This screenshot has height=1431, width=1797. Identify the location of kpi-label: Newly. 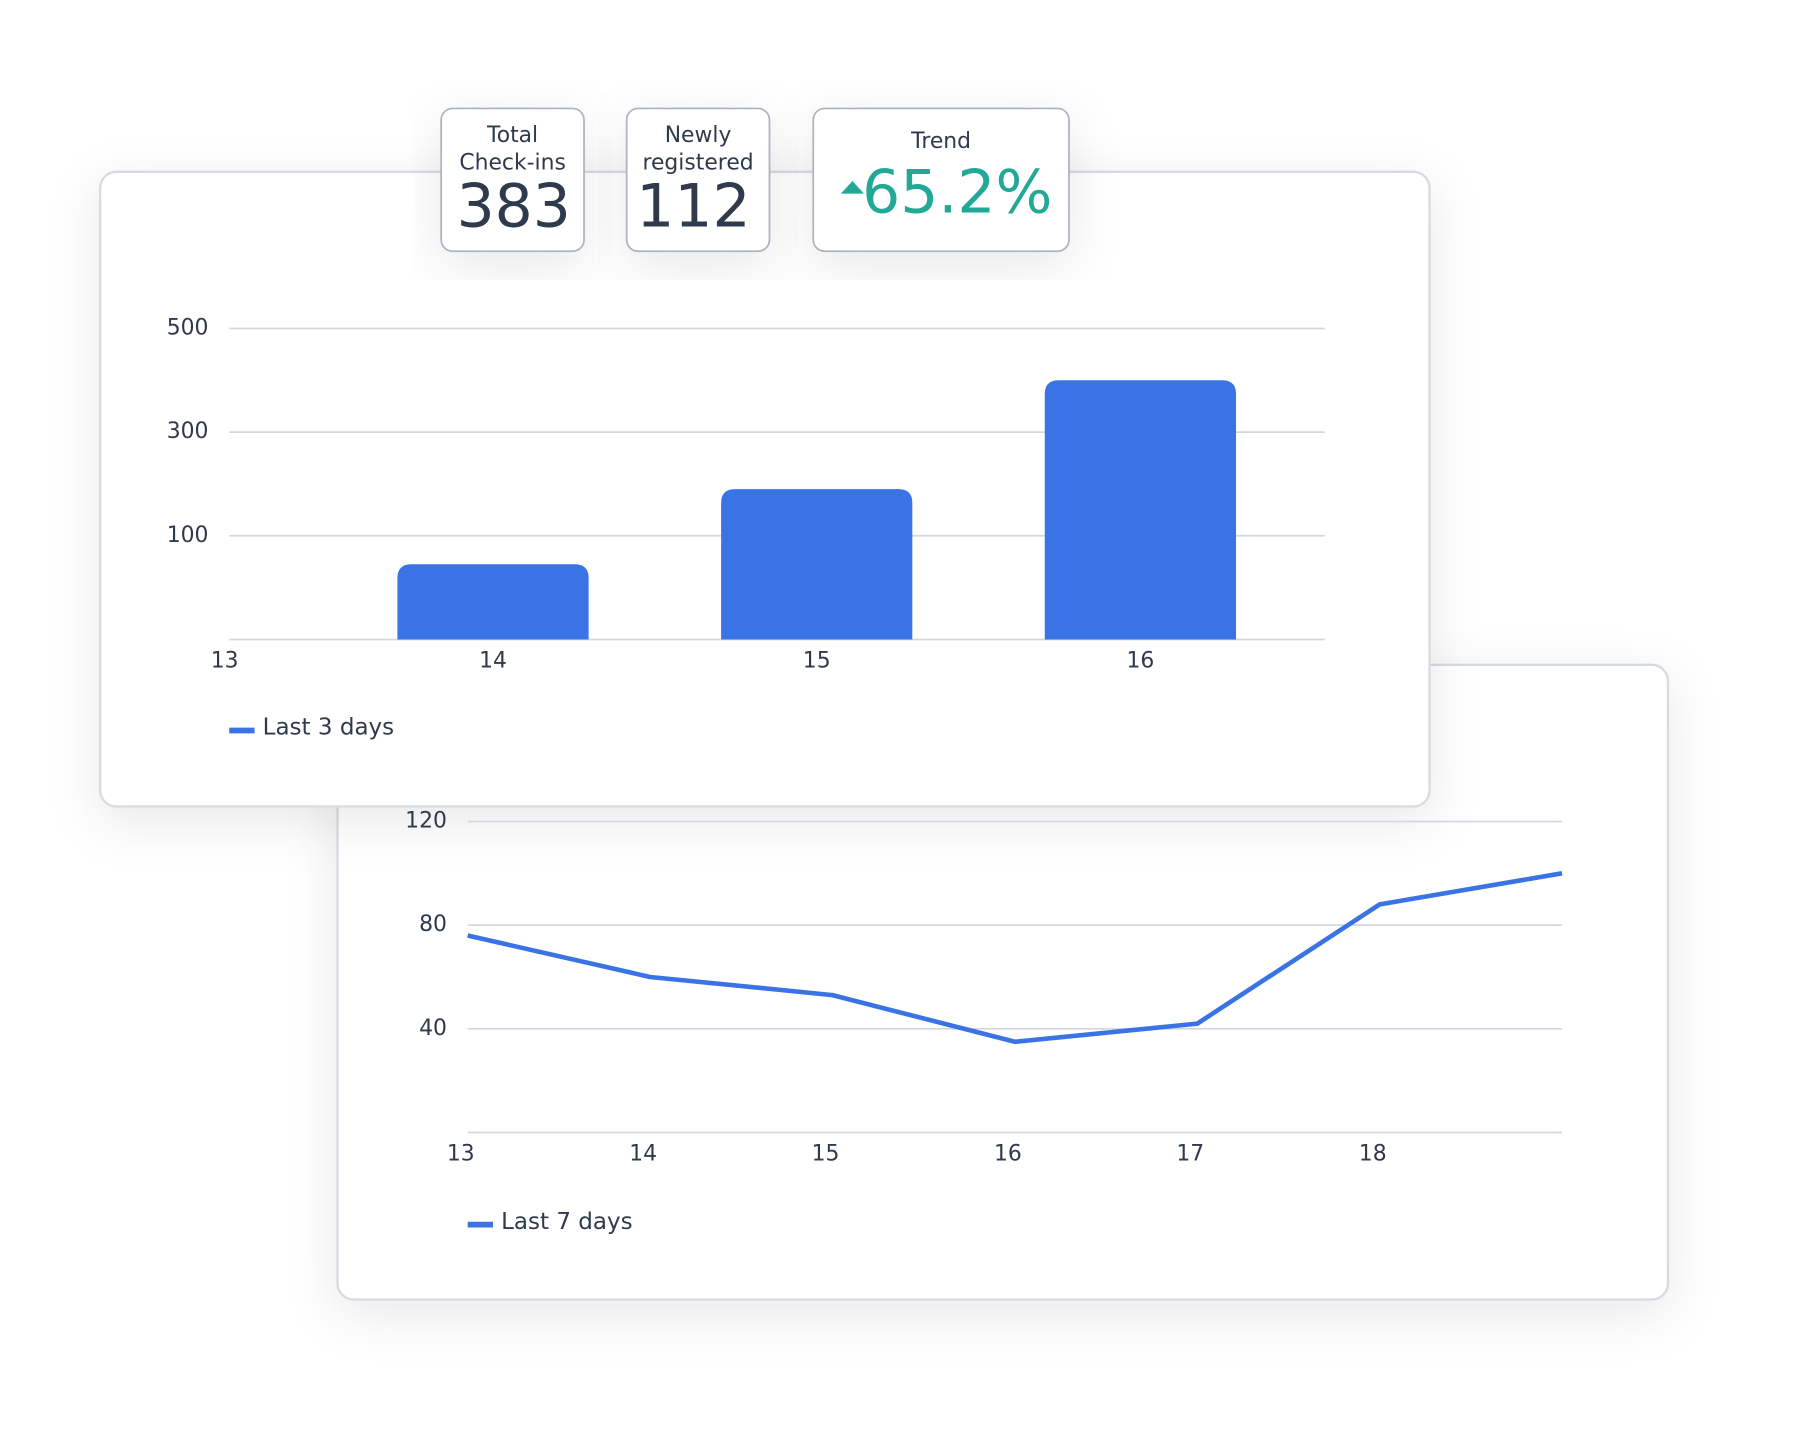
(698, 135).